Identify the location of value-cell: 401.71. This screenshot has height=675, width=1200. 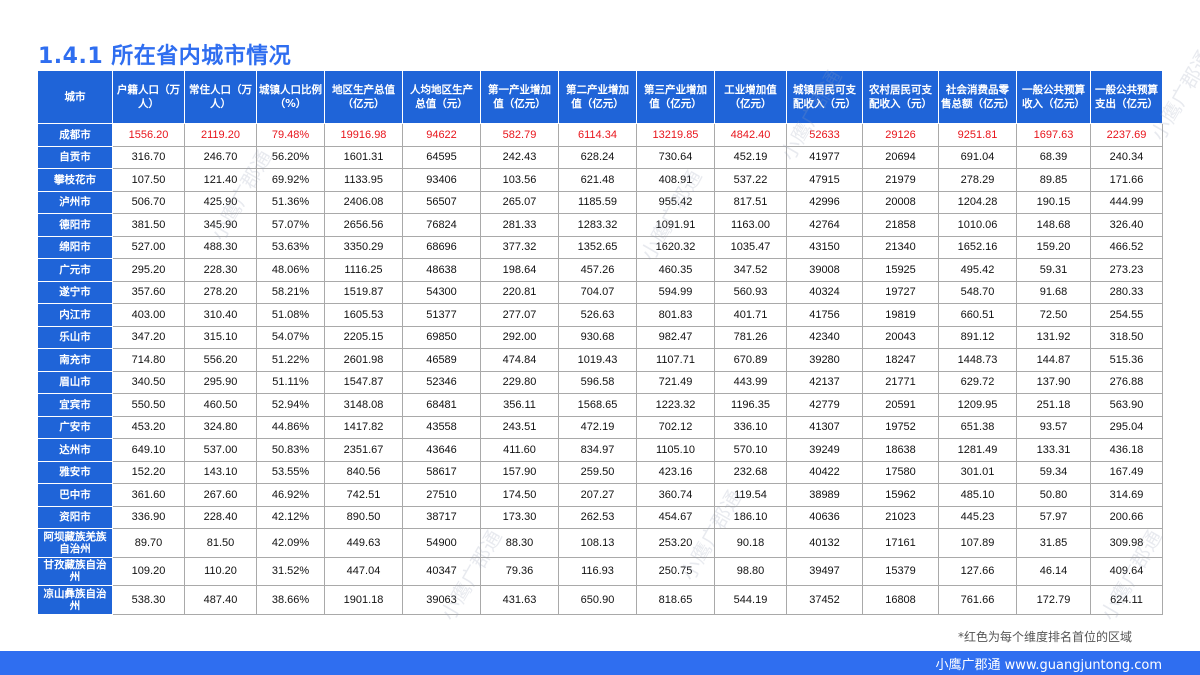
(750, 315).